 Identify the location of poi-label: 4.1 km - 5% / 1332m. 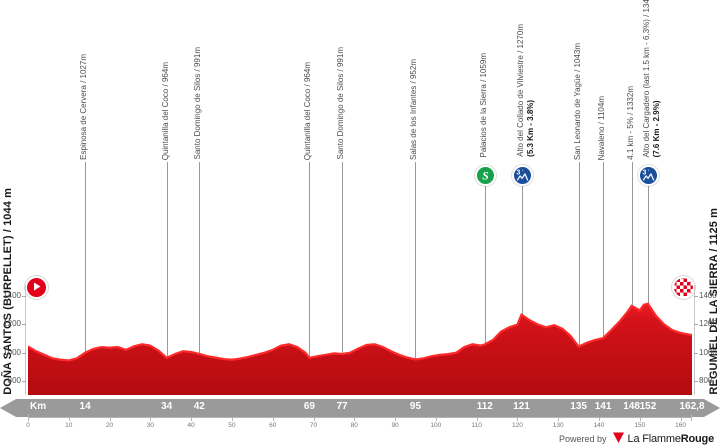
(630, 123).